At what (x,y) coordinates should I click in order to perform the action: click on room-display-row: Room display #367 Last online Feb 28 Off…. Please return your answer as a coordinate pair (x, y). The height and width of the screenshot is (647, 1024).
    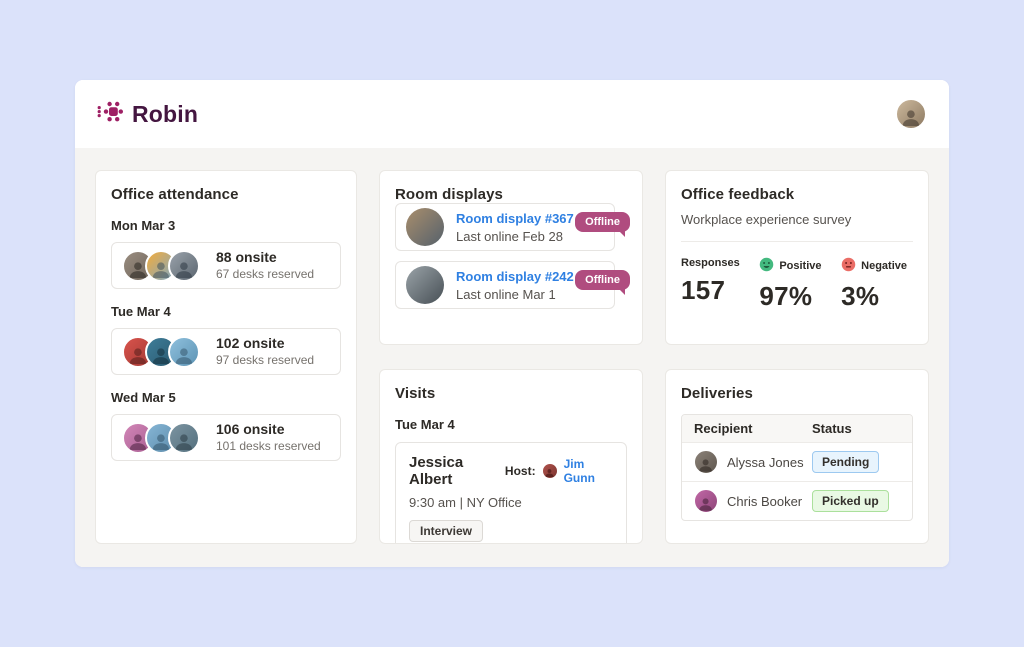
    Looking at the image, I should click on (512, 227).